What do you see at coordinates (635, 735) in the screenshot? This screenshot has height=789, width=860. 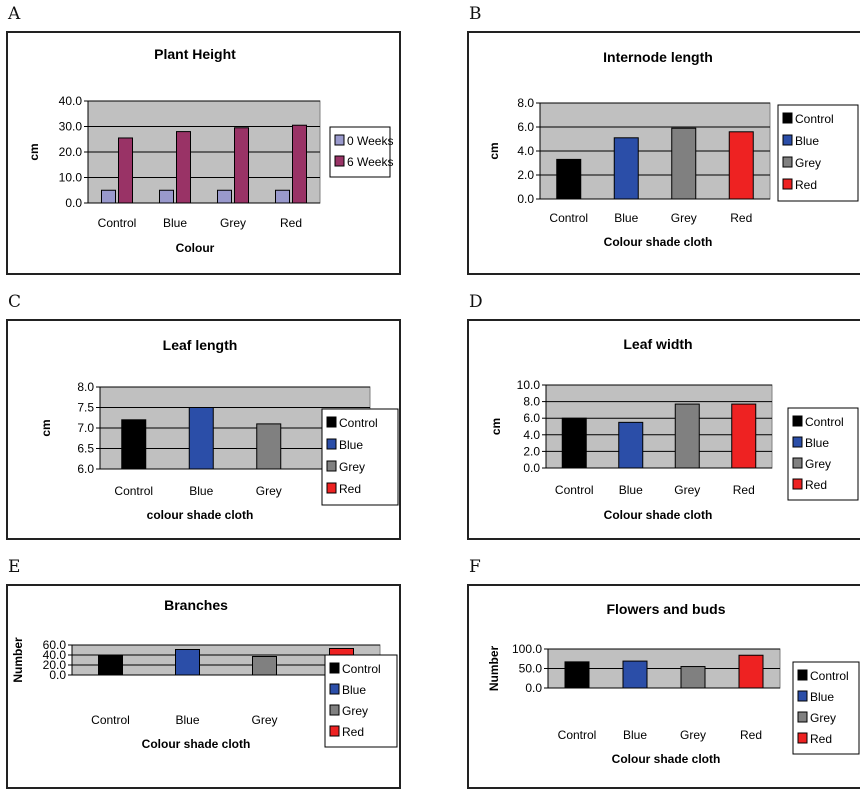 I see `chart-6-x-tick-label: Blue` at bounding box center [635, 735].